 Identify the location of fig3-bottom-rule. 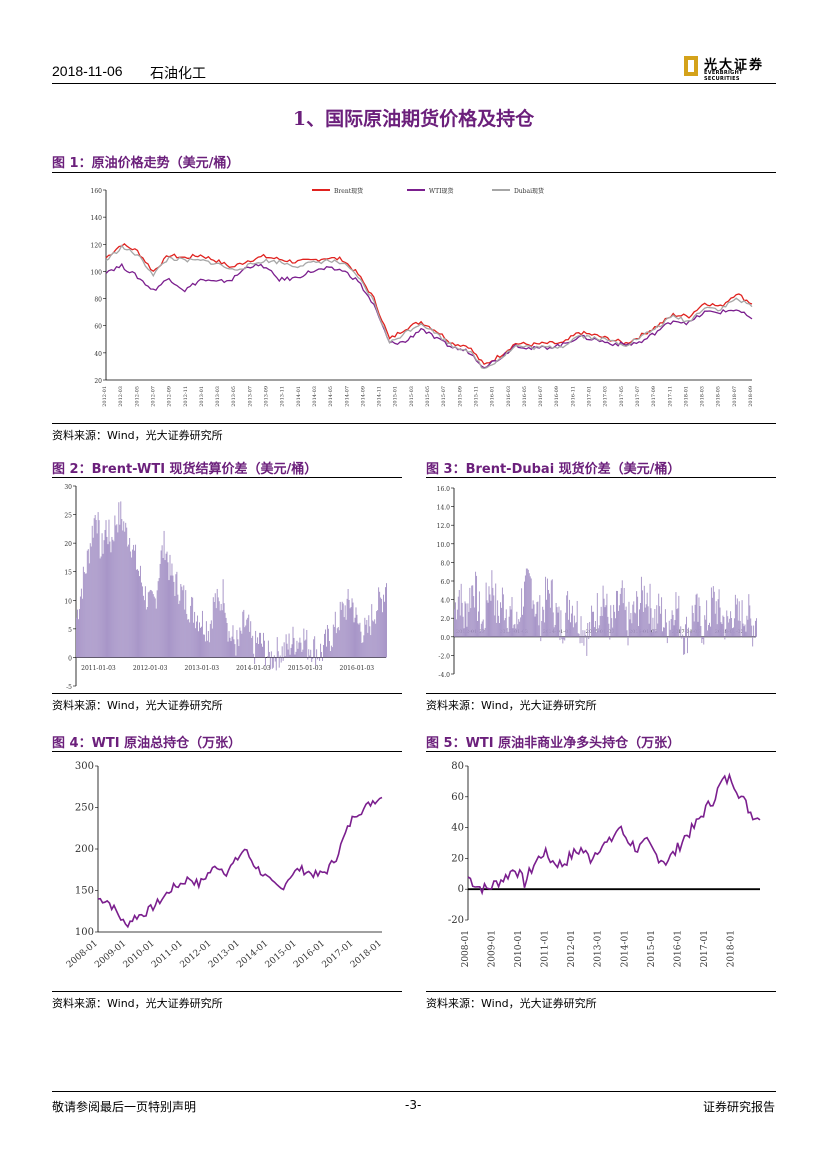
(601, 693).